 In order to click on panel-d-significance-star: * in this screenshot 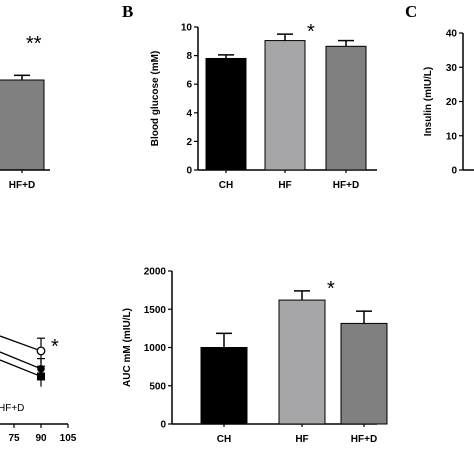, I will do `click(55, 347)`.